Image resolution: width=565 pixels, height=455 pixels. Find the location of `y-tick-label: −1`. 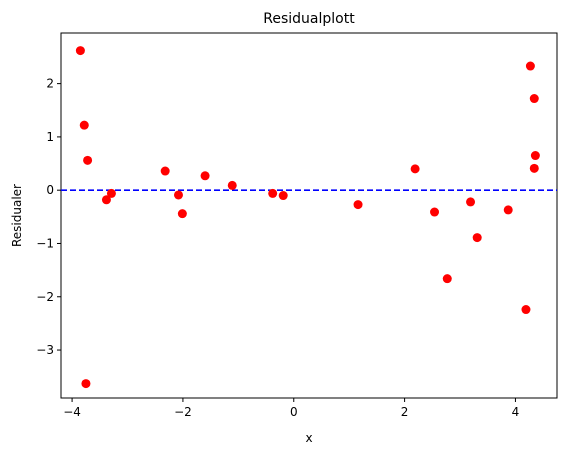

y-tick-label: −1 is located at coordinates (45, 243).